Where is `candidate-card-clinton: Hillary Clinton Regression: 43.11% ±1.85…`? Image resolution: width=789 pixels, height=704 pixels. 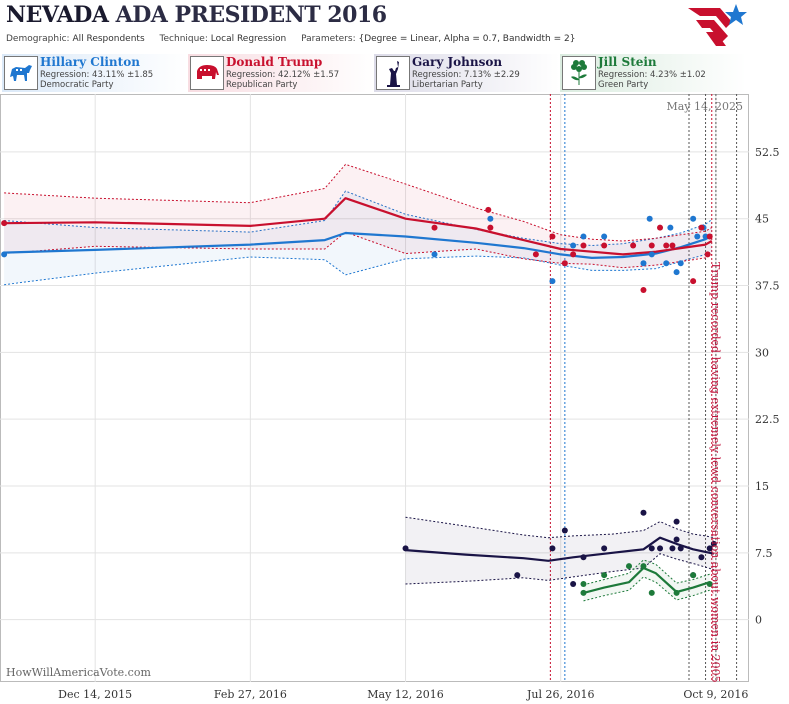
candidate-card-clinton: Hillary Clinton Regression: 43.11% ±1.85… is located at coordinates (95, 73).